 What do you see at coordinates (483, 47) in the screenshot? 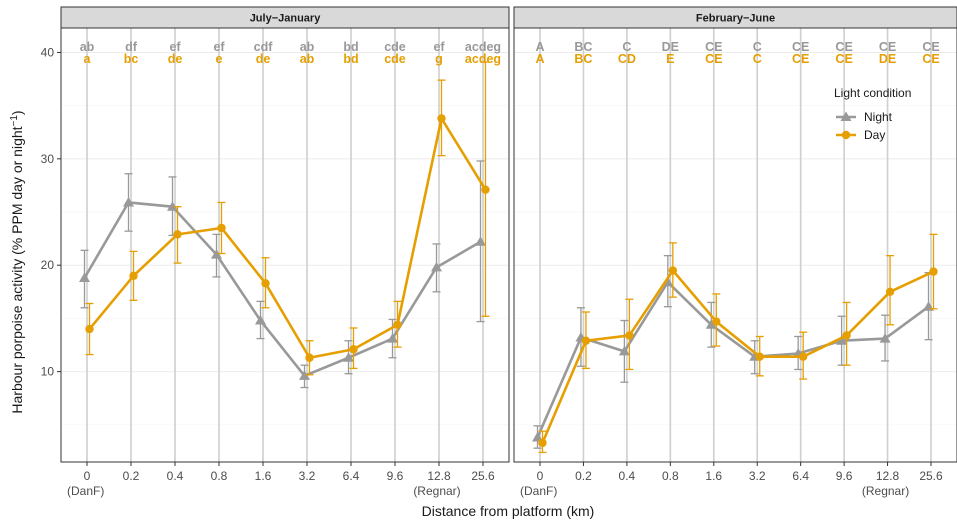
I see `significance-letter-night: acdeg` at bounding box center [483, 47].